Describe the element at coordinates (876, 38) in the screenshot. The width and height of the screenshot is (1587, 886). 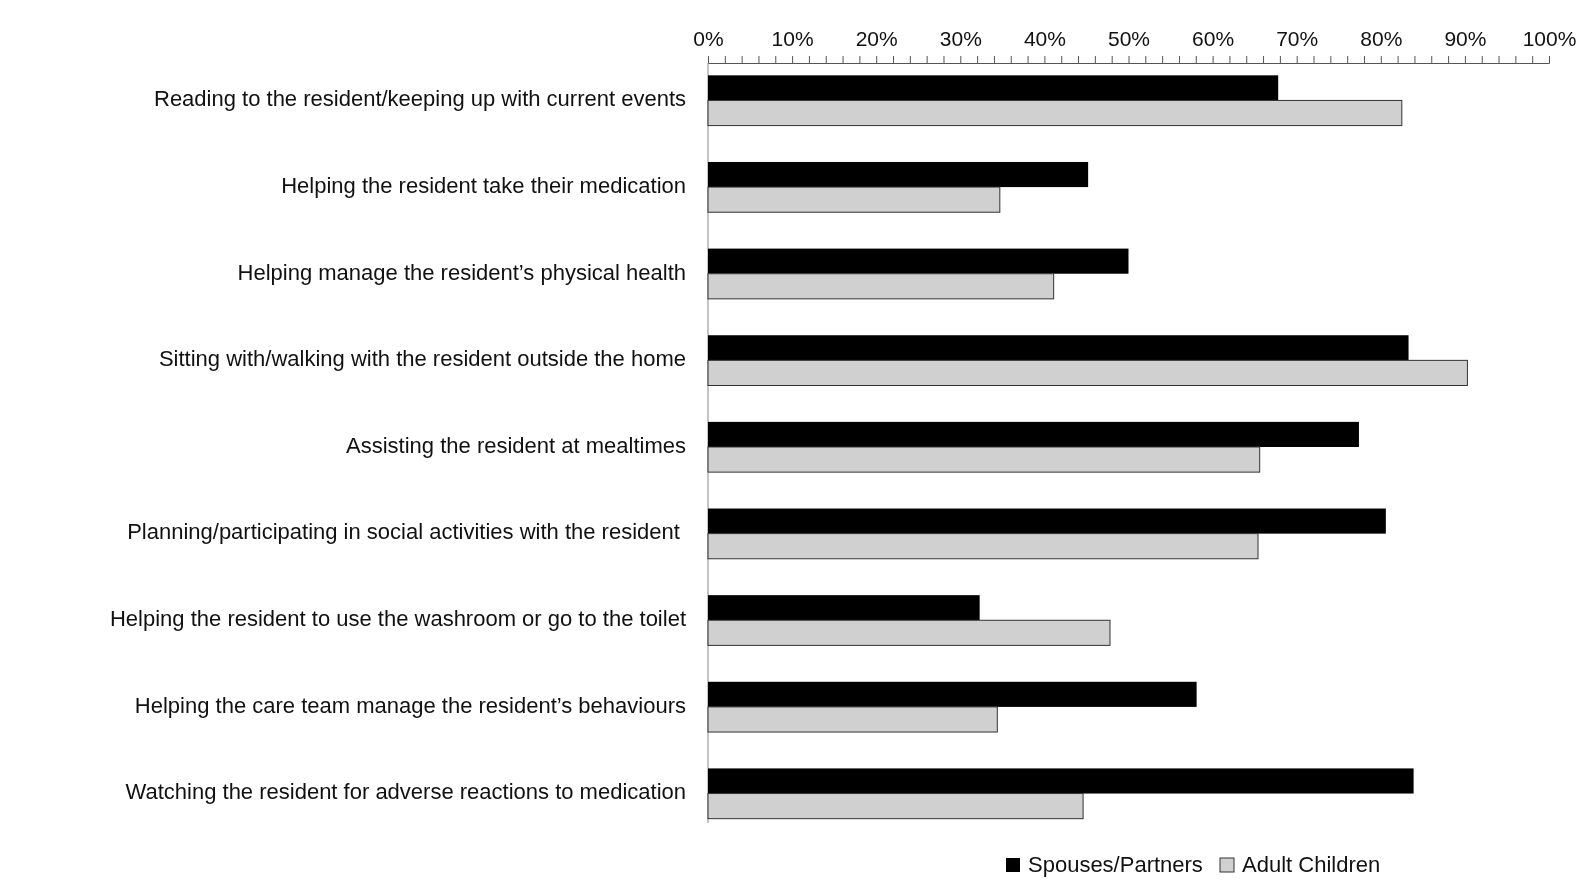
I see `x-tick-label: 20%` at that location.